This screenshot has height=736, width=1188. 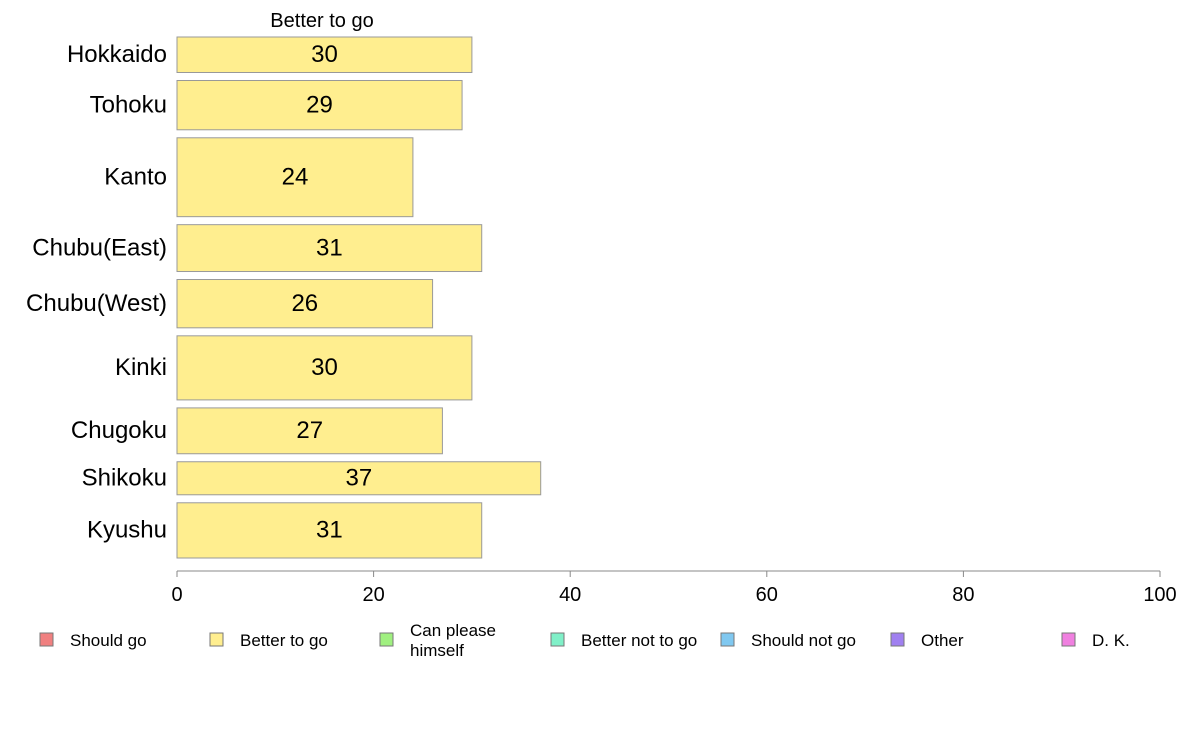 I want to click on bar-chugoku, so click(x=309, y=431).